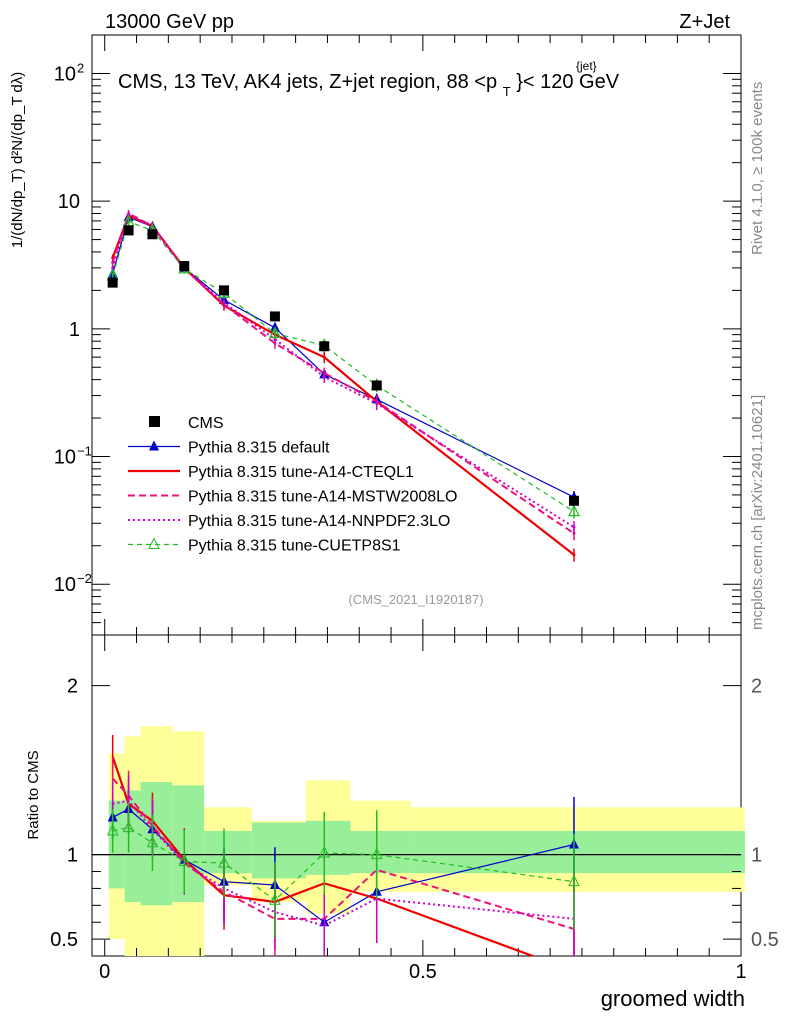 Image resolution: width=786 pixels, height=1024 pixels. What do you see at coordinates (568, 82) in the screenshot?
I see `plot-title-end: }< 120 GeV` at bounding box center [568, 82].